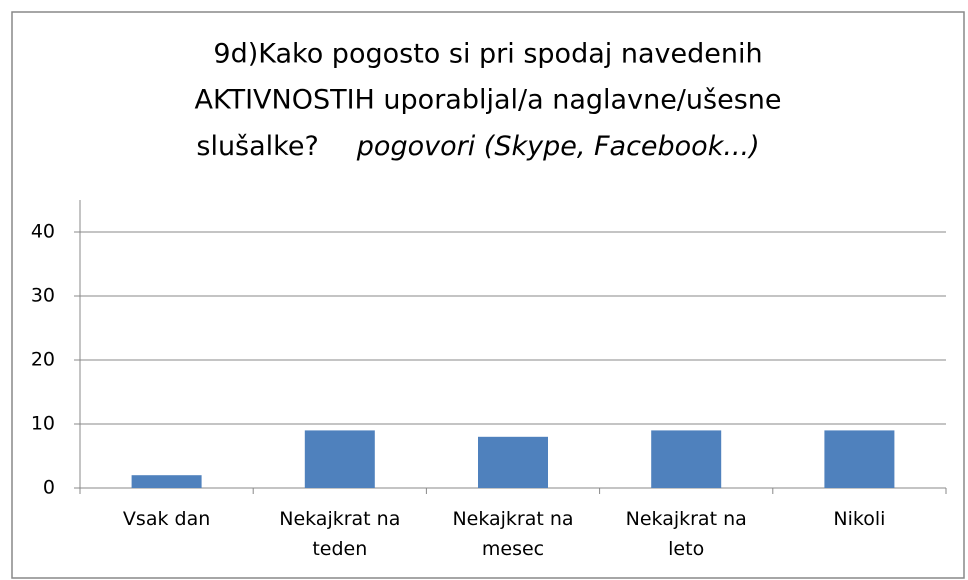 The height and width of the screenshot is (580, 968). What do you see at coordinates (488, 100) in the screenshot?
I see `chart-title: AKTIVNOSTIH uporabljal/a naglavne/ušesne` at bounding box center [488, 100].